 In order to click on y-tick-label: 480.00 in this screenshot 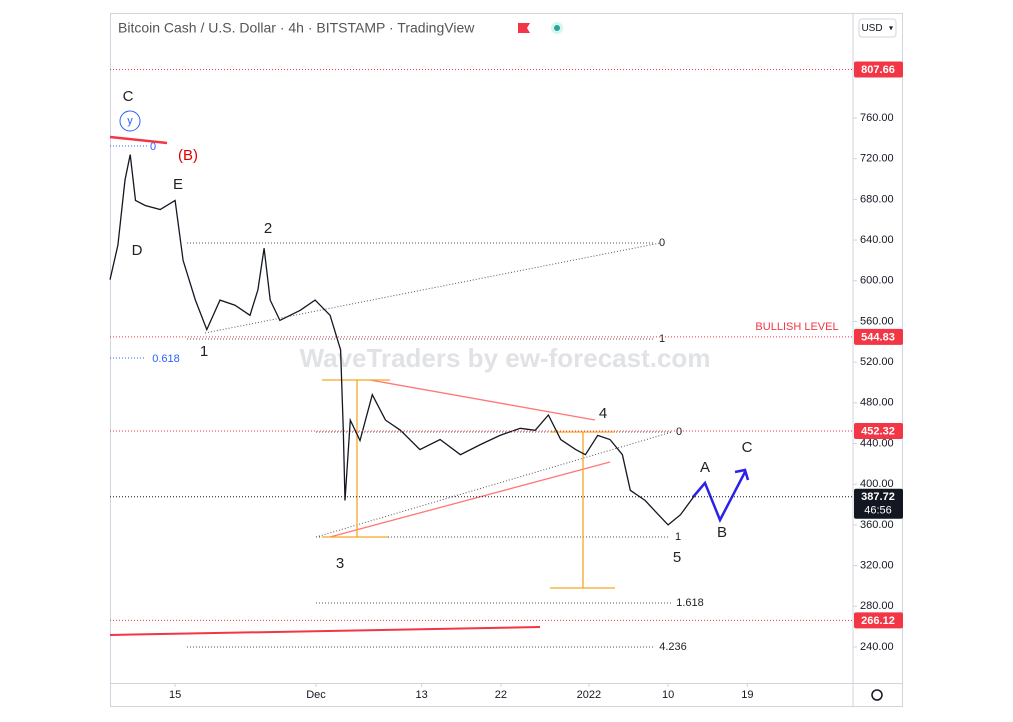, I will do `click(877, 403)`.